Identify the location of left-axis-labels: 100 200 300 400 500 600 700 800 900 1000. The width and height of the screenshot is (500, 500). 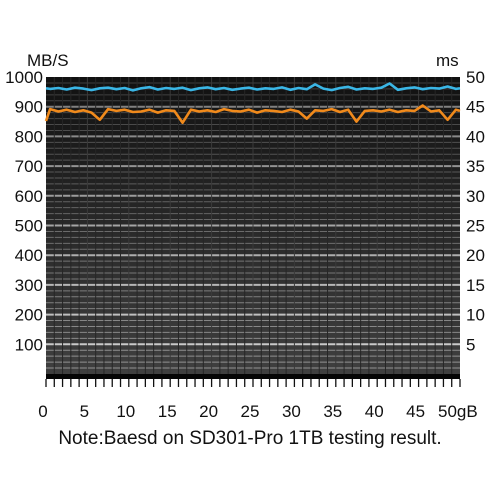
(24, 211).